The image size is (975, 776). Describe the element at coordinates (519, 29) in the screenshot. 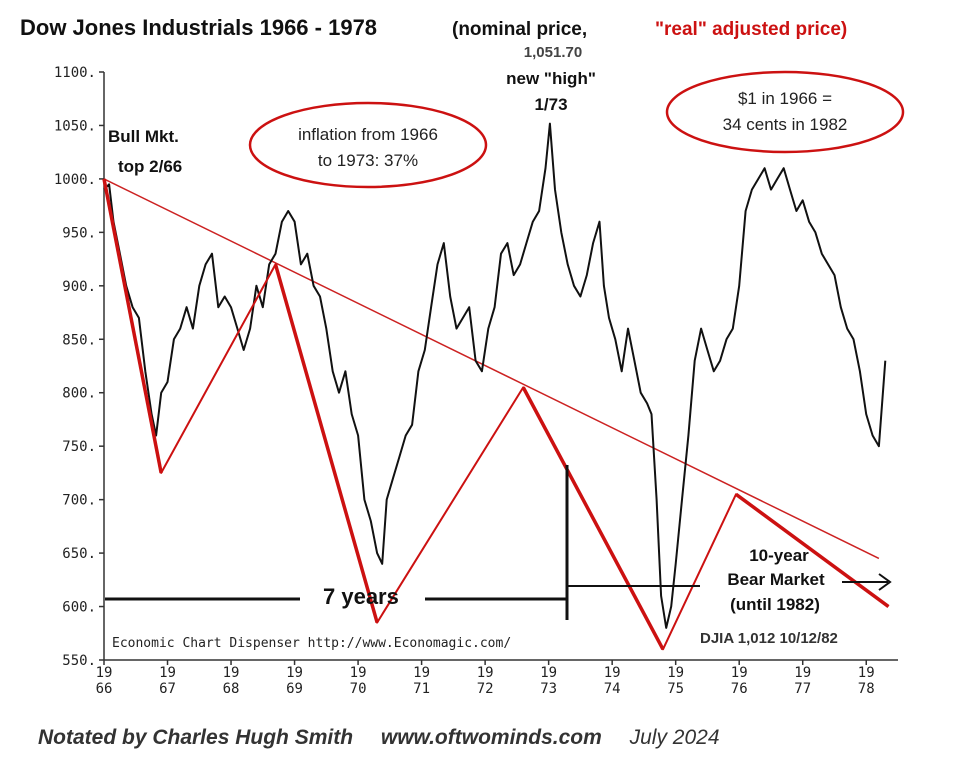

I see `chart-title-paren: (nominal price,` at that location.